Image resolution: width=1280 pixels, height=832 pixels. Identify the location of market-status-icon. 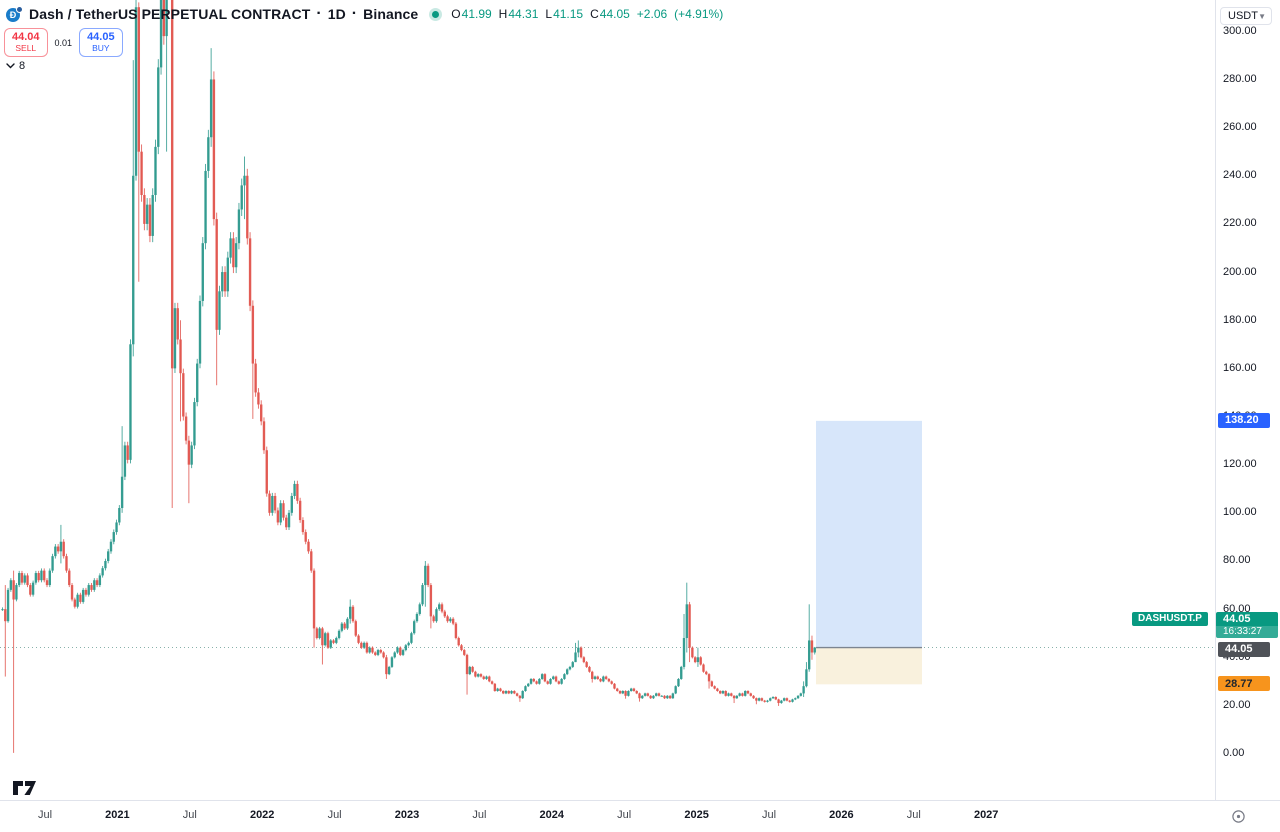
(436, 14).